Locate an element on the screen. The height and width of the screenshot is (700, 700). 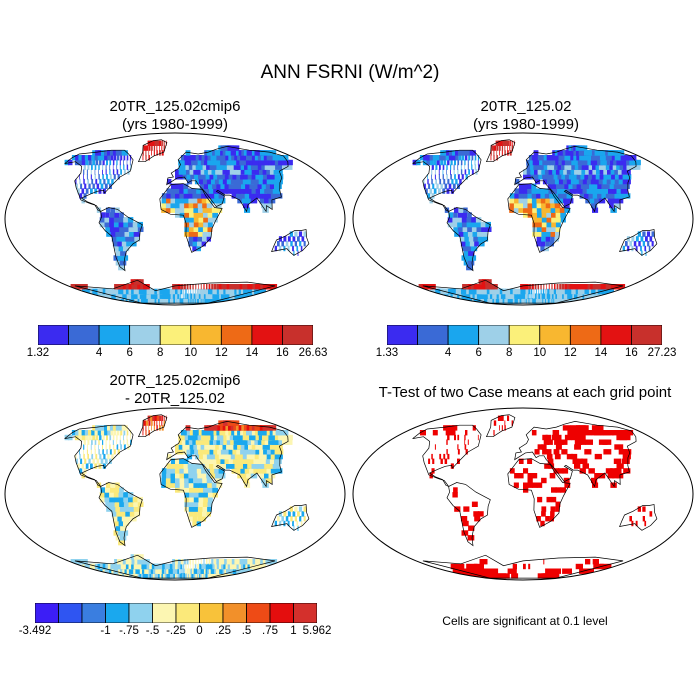
coastline-namerica is located at coordinates (99, 456).